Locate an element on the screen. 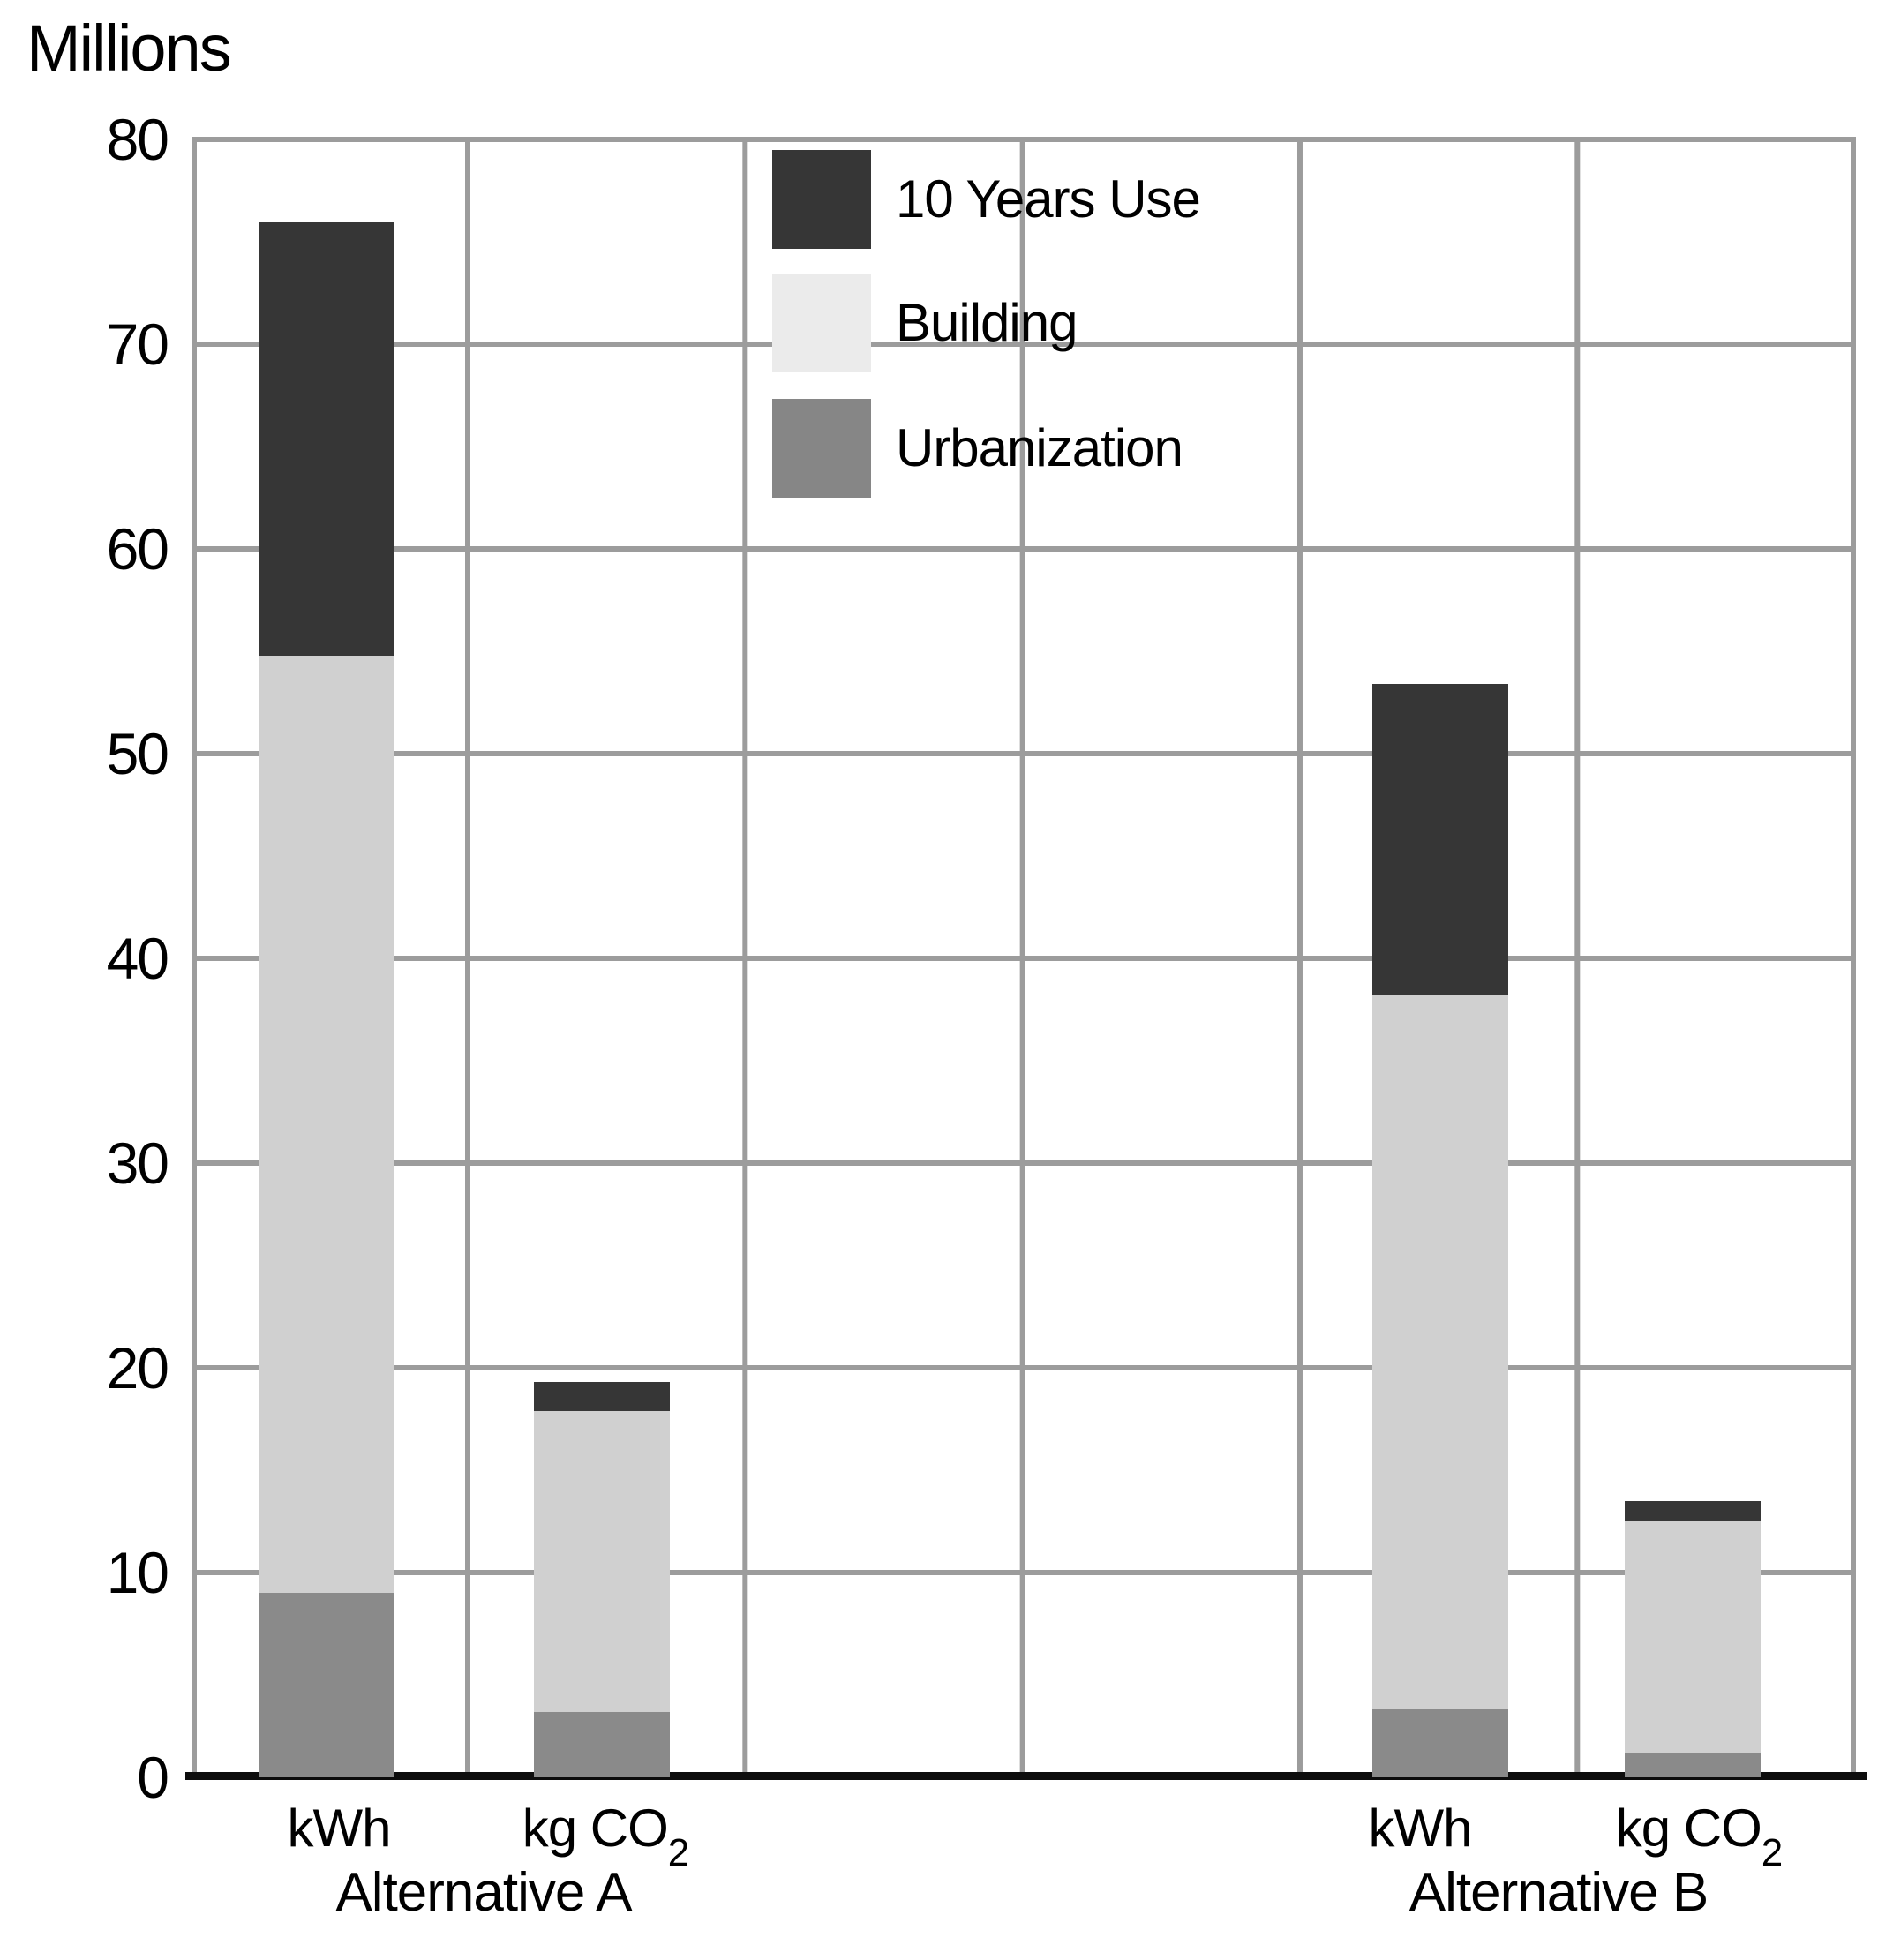  y-tick-label-0: 0 is located at coordinates (153, 1778).